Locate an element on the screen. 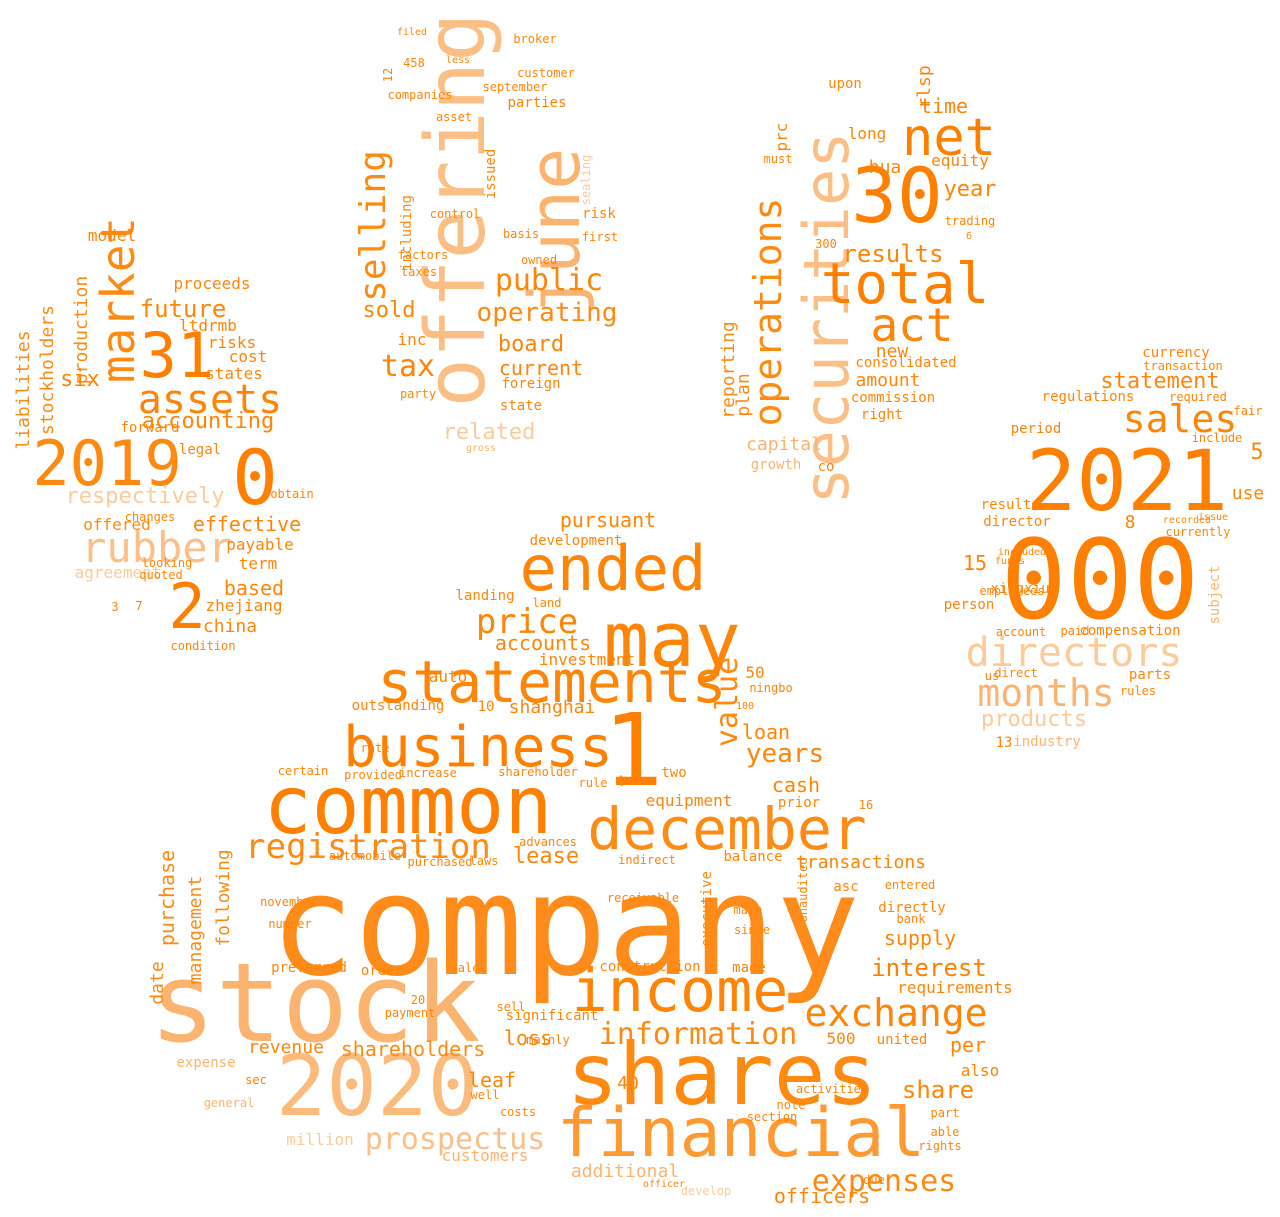 This screenshot has width=1280, height=1217. word-condition: condition is located at coordinates (203, 646).